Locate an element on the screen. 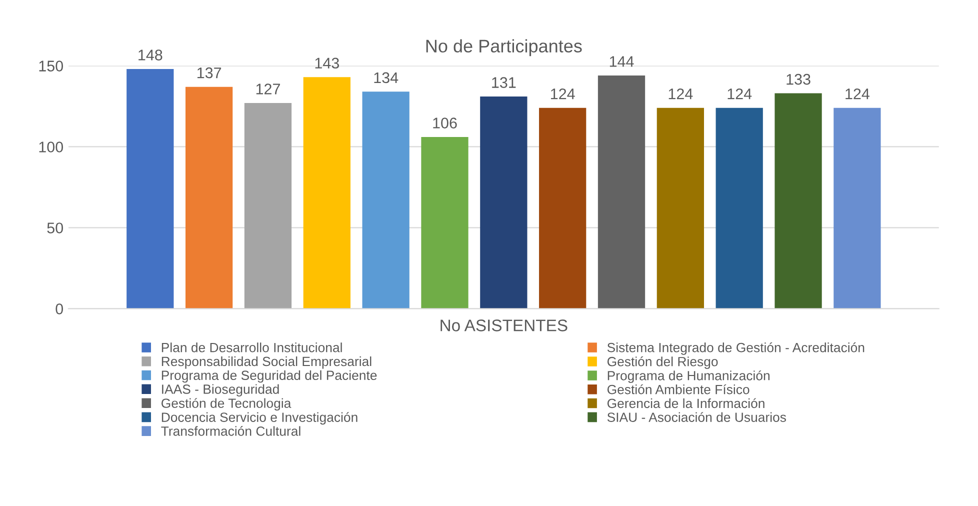 This screenshot has height=506, width=978. data-label: 144 is located at coordinates (622, 61).